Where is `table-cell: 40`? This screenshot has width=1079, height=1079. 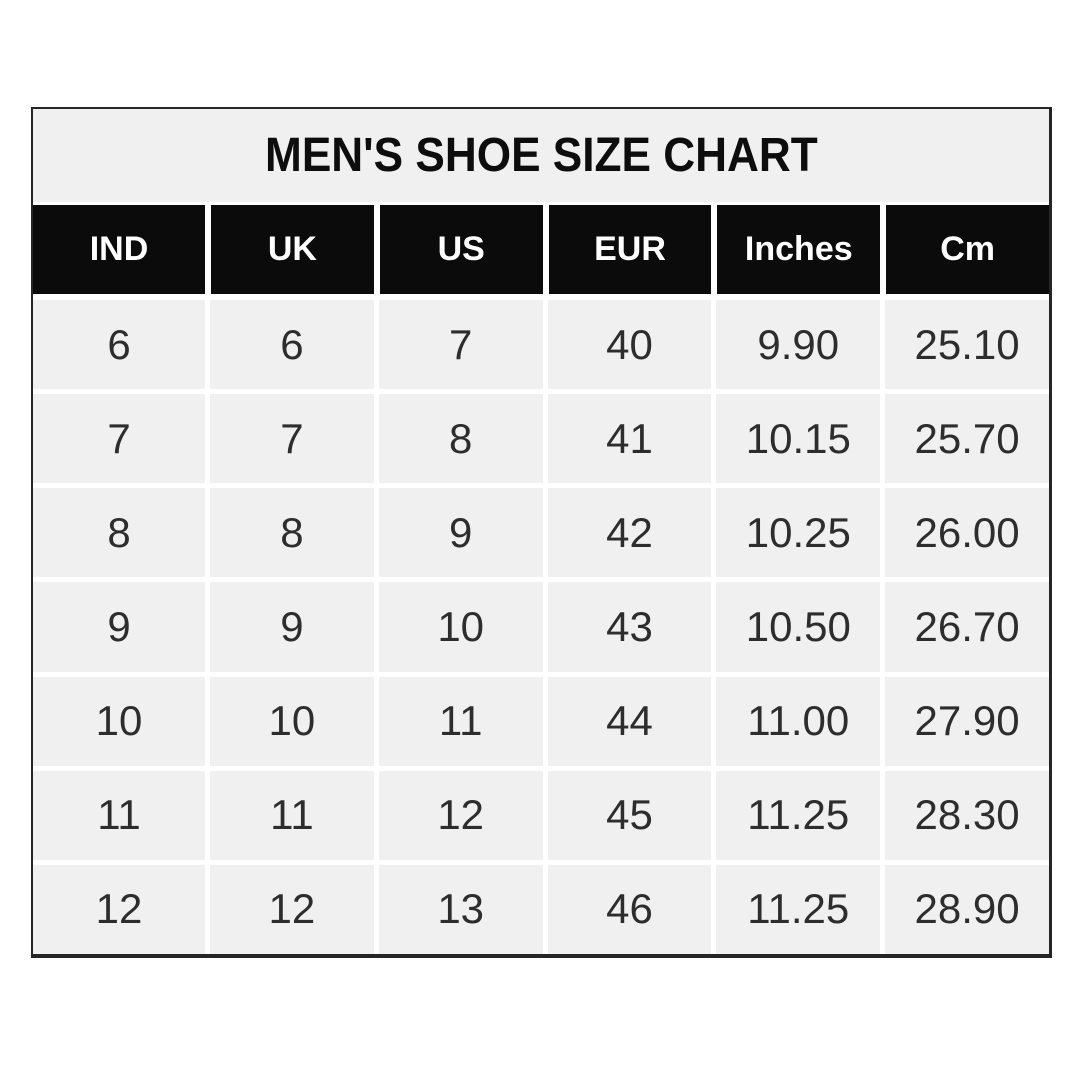 table-cell: 40 is located at coordinates (629, 345).